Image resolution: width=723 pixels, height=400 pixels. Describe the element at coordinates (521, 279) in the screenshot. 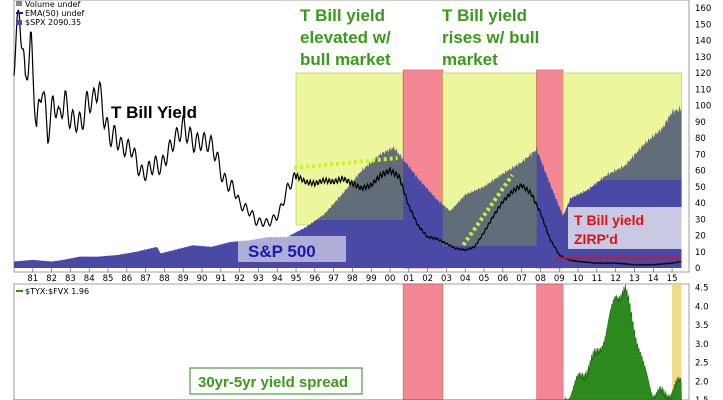

I see `x-tick-07: 07` at that location.